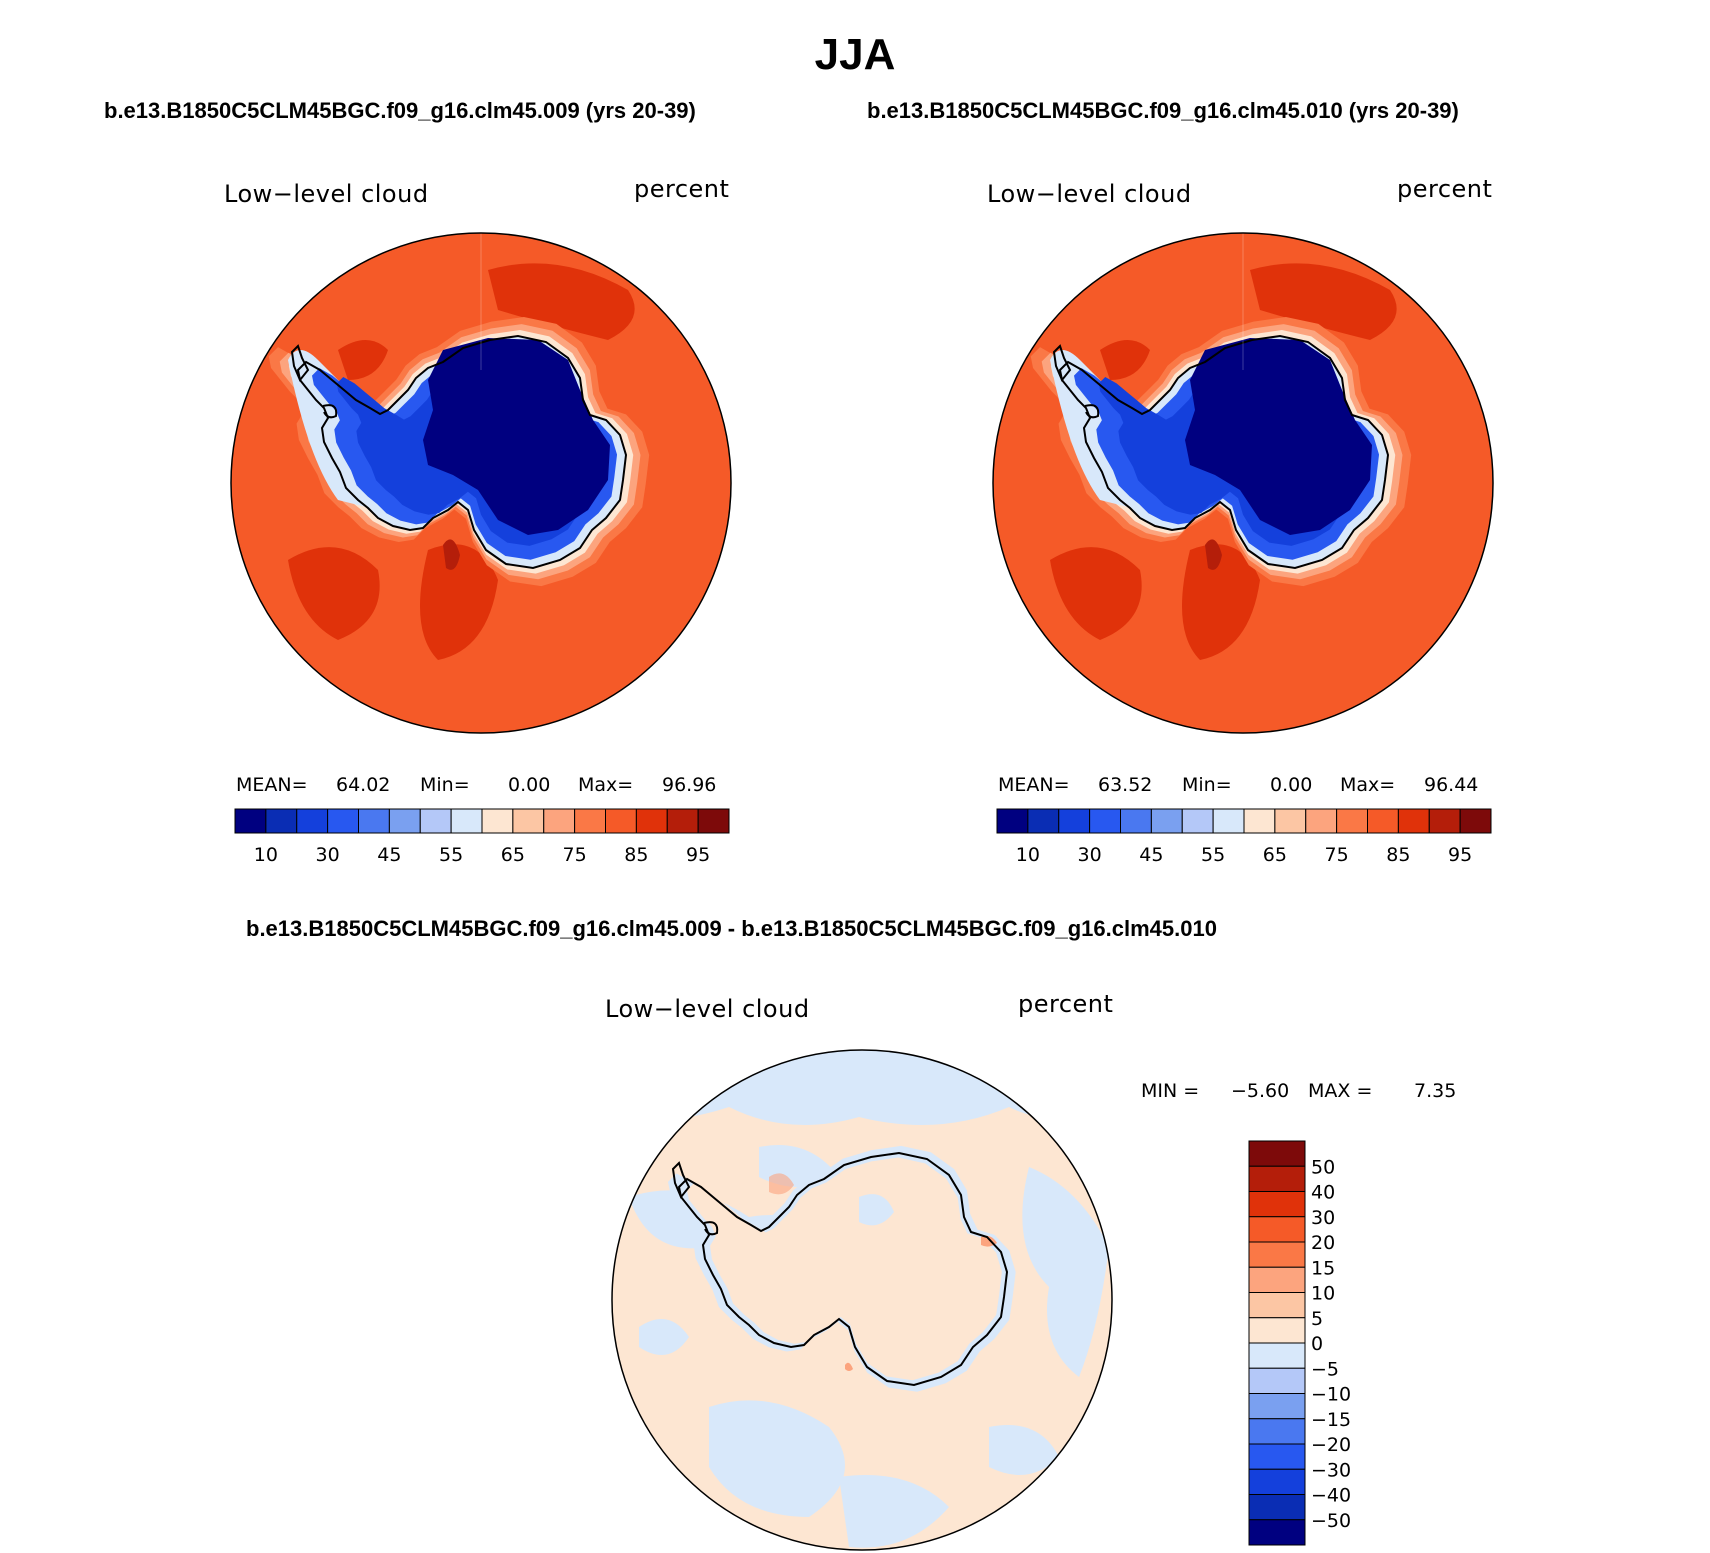  What do you see at coordinates (1451, 785) in the screenshot?
I see `right-max-value: 96.44` at bounding box center [1451, 785].